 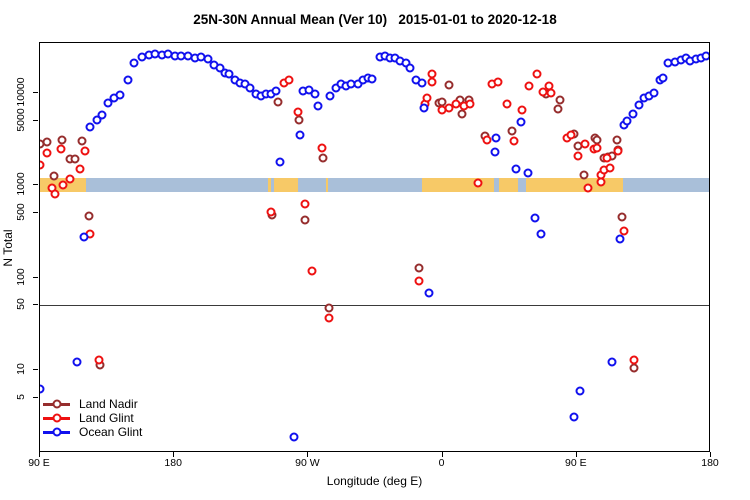 I want to click on legend-item-land-nadir: Land Nadir, so click(x=92, y=404).